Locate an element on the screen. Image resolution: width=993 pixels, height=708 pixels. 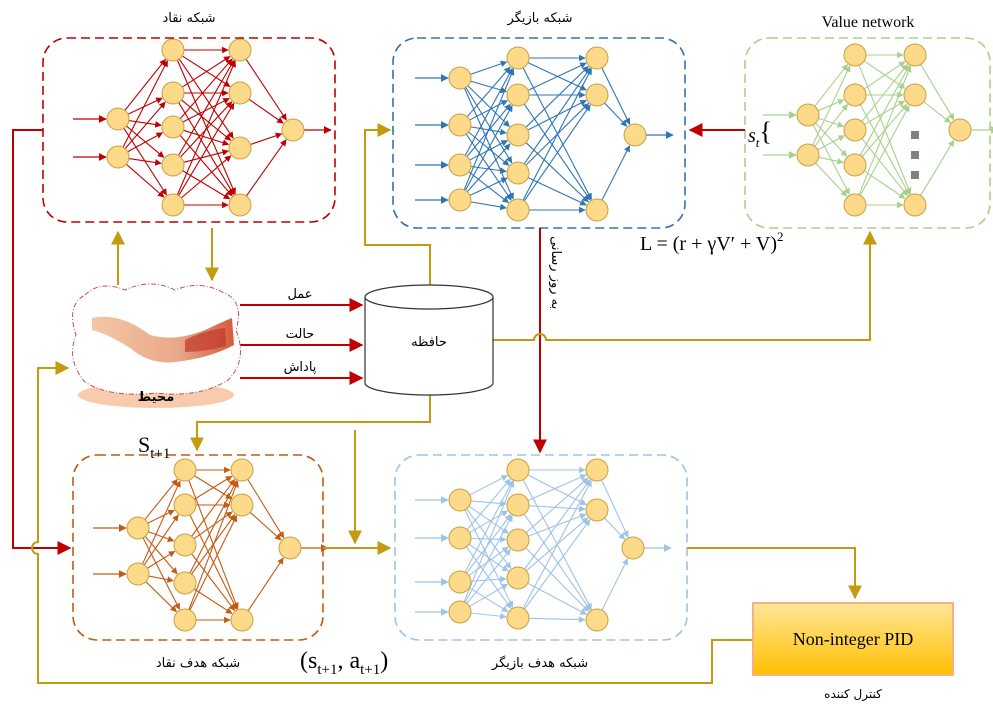
pair-mid: , a is located at coordinates (348, 661).